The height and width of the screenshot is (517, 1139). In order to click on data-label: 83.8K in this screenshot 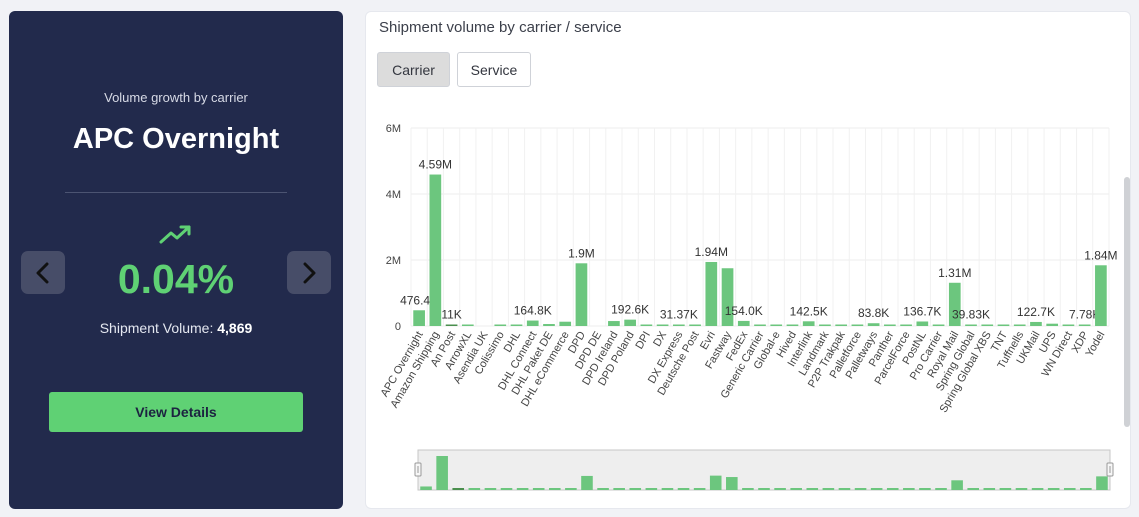, I will do `click(873, 313)`.